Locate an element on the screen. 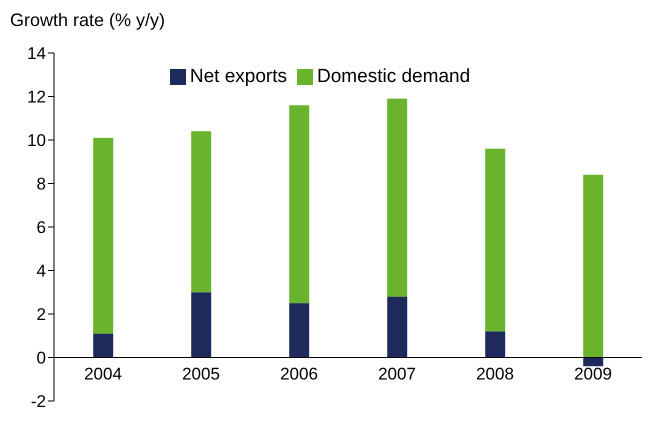  y-tick-label: 14 is located at coordinates (36, 54).